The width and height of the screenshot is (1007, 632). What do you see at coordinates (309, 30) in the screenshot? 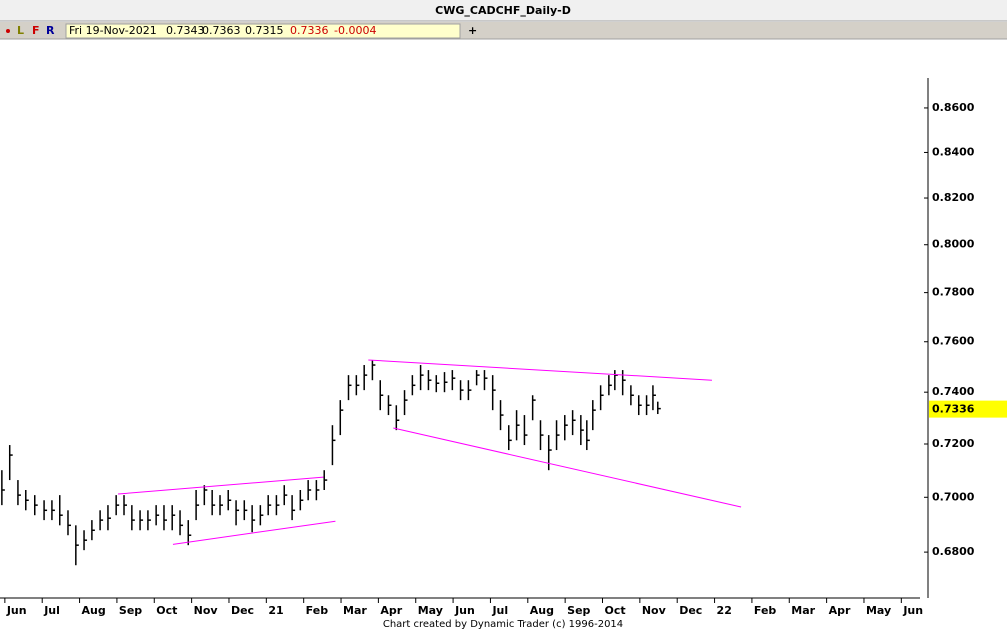
I see `quote-close: 0.7336` at bounding box center [309, 30].